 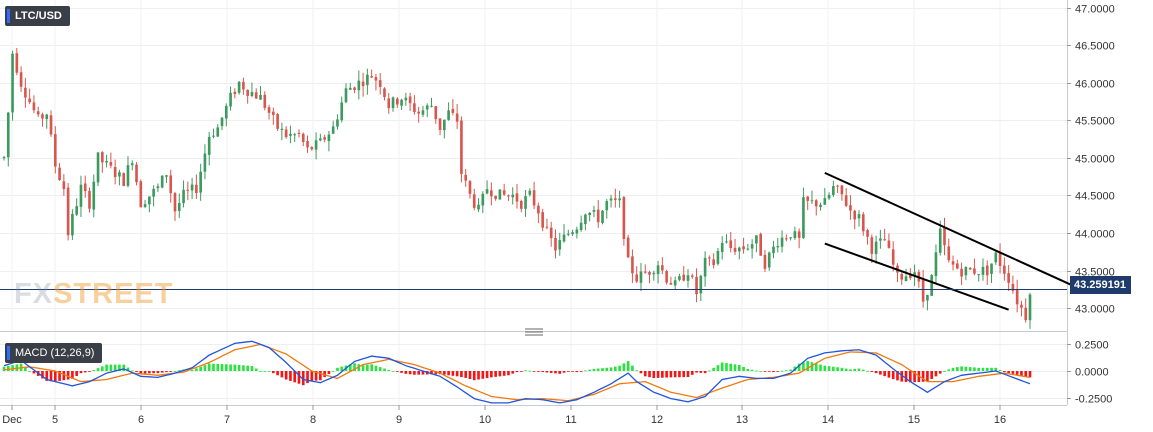 I want to click on symbol-badge: LTC/USD, so click(x=37, y=16).